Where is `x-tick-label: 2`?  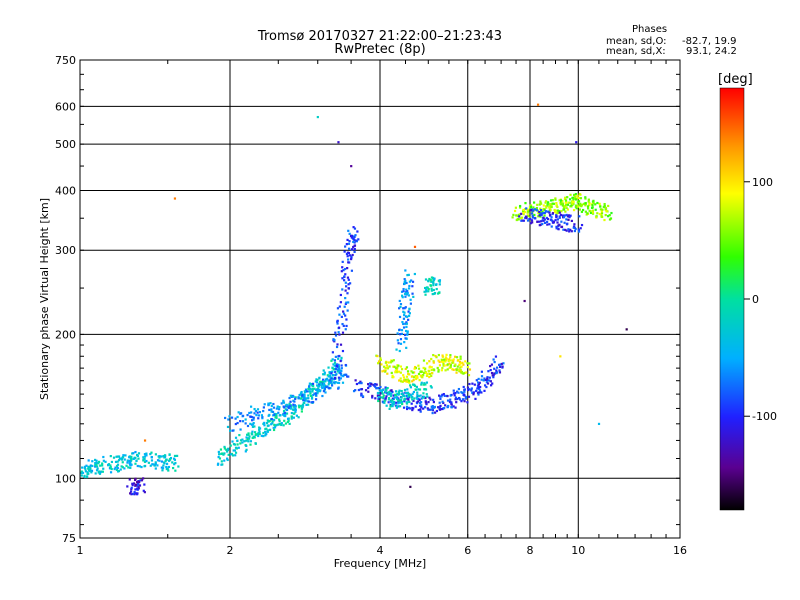 x-tick-label: 2 is located at coordinates (230, 550).